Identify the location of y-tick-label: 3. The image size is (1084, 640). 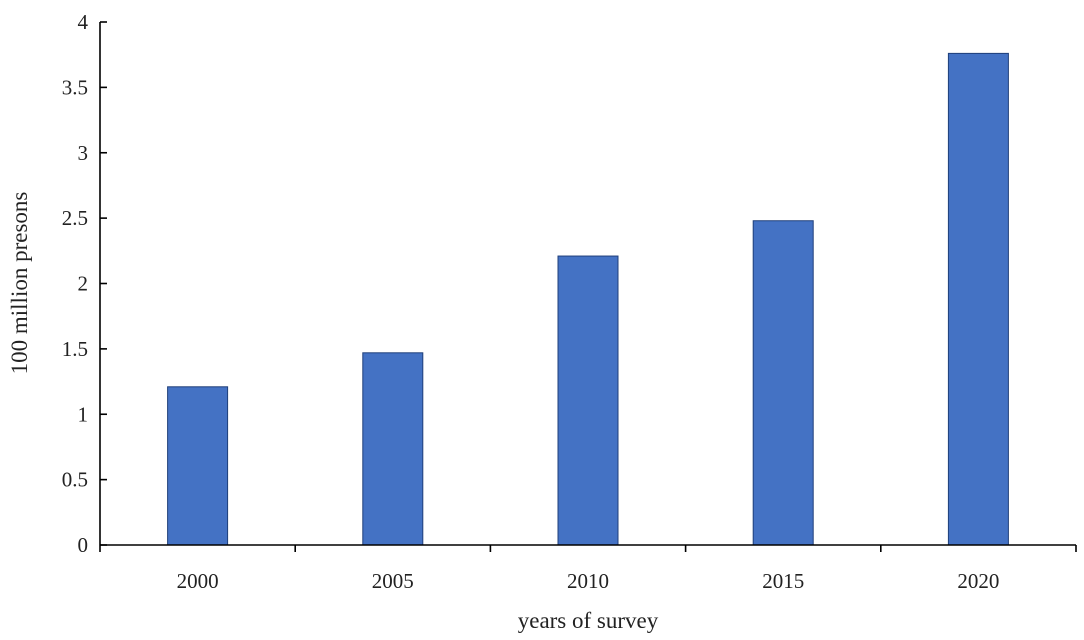
(83, 153).